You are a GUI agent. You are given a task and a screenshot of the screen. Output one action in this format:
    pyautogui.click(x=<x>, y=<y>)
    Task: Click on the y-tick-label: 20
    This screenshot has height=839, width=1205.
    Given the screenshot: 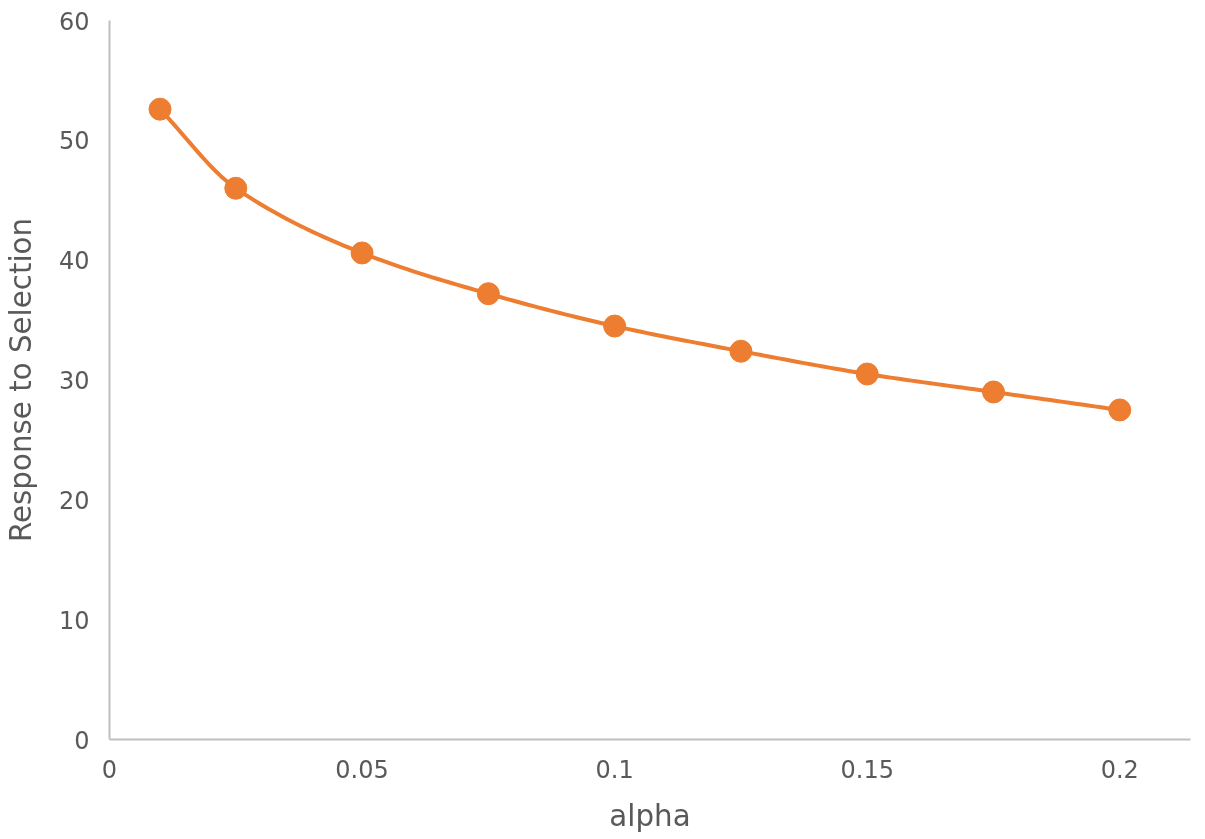 What is the action you would take?
    pyautogui.click(x=74, y=500)
    